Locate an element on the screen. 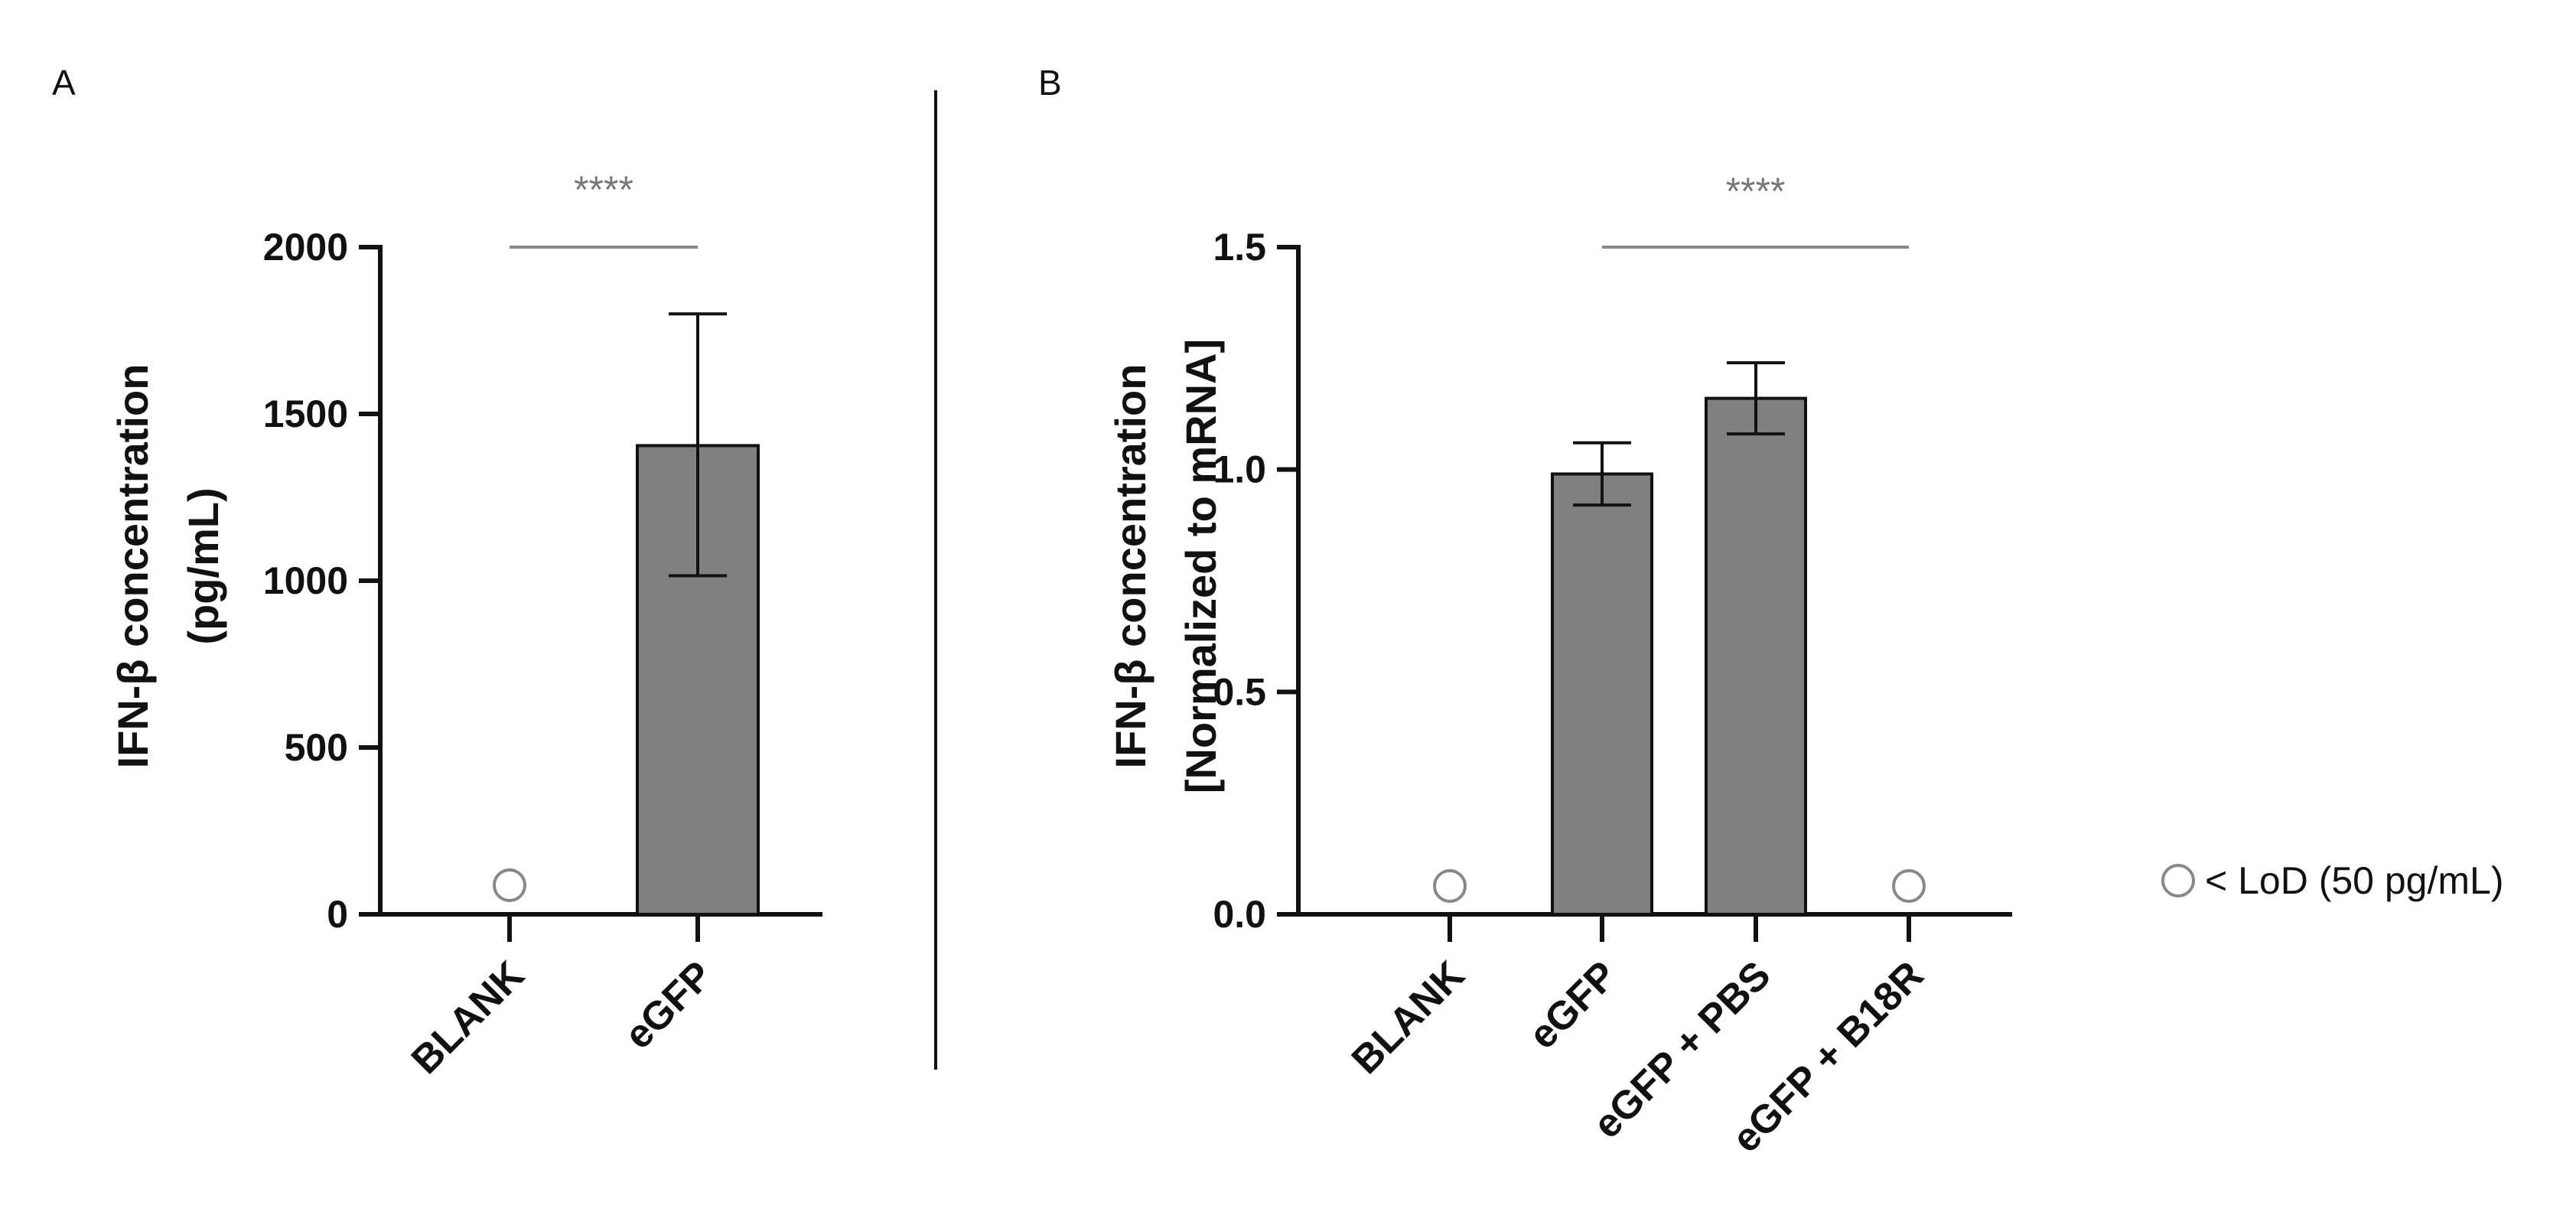 The width and height of the screenshot is (2576, 1228). panel-b-significance-label: **** is located at coordinates (1756, 191).